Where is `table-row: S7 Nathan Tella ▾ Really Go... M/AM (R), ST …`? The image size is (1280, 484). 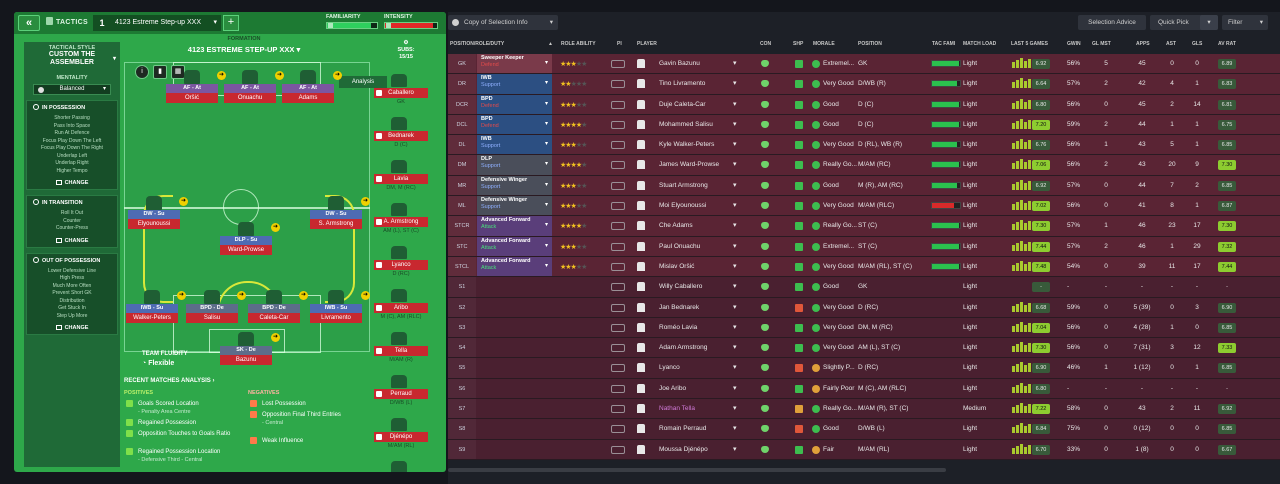 table-row: S7 Nathan Tella ▾ Really Go... M/AM (R), ST … is located at coordinates (864, 409).